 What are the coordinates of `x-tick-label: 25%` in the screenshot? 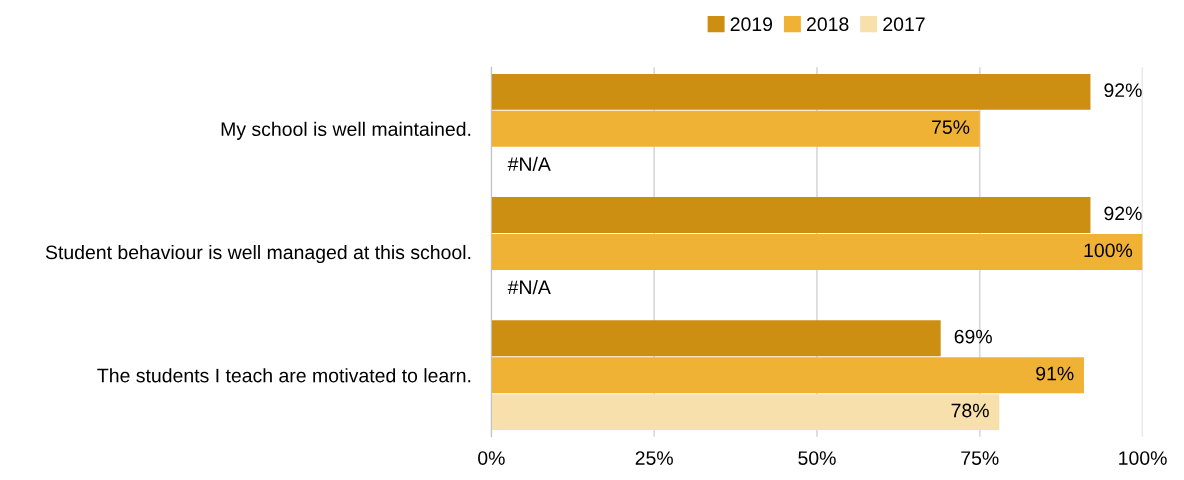 It's located at (654, 458).